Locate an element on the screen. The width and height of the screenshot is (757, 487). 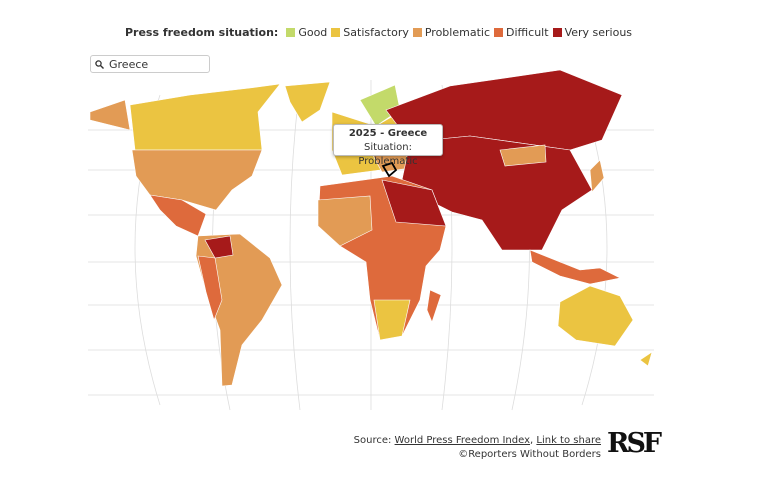
logo: RSF is located at coordinates (634, 443).